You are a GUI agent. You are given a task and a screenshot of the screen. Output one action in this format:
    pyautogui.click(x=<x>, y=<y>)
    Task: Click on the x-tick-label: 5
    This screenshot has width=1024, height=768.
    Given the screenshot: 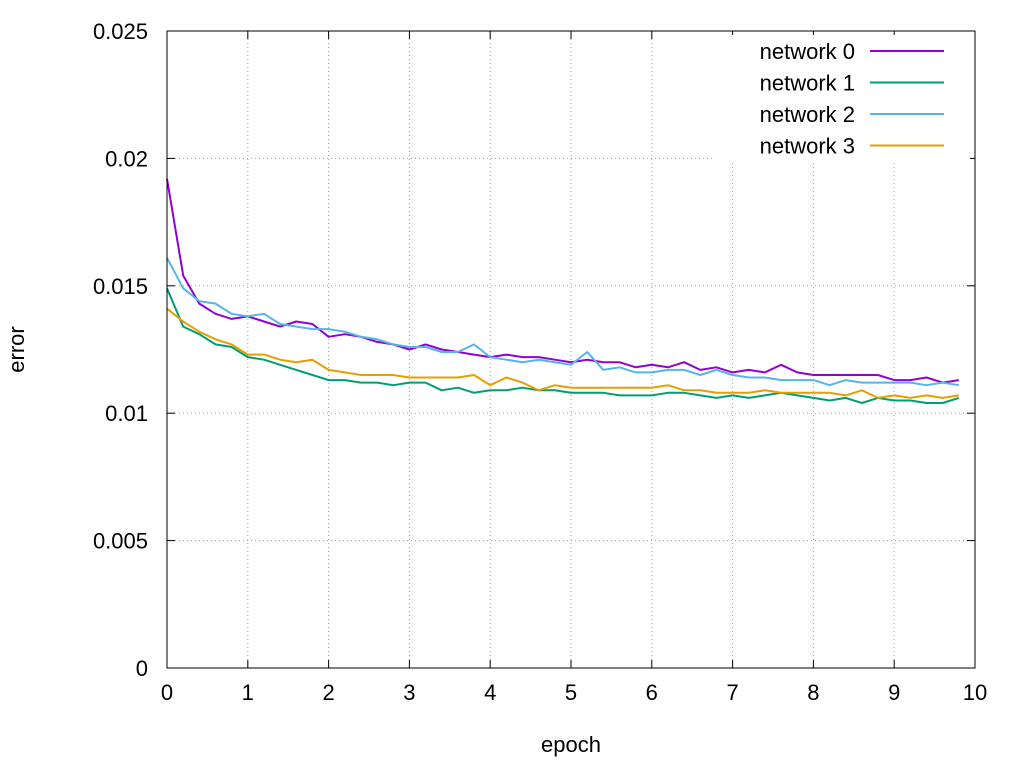 What is the action you would take?
    pyautogui.click(x=571, y=692)
    